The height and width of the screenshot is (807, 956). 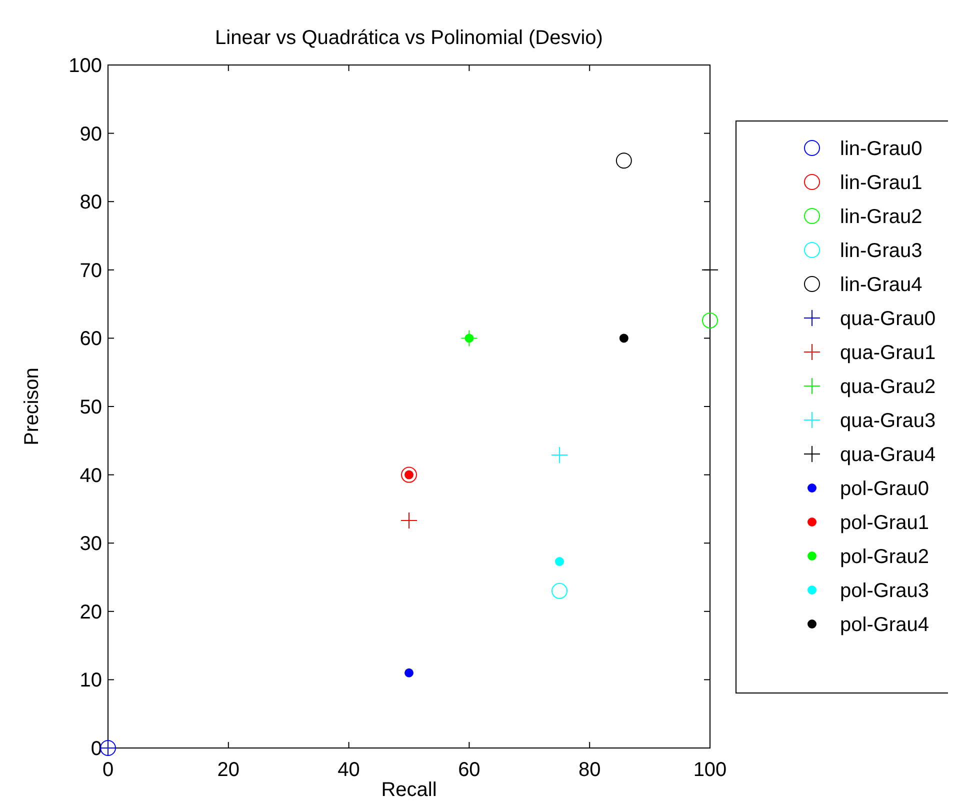 I want to click on x-tick-label: 100, so click(x=710, y=770).